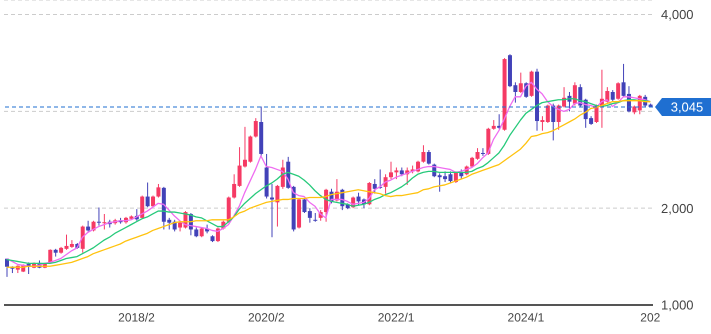 The height and width of the screenshot is (334, 711). I want to click on ref-line-label: 3,045, so click(687, 106).